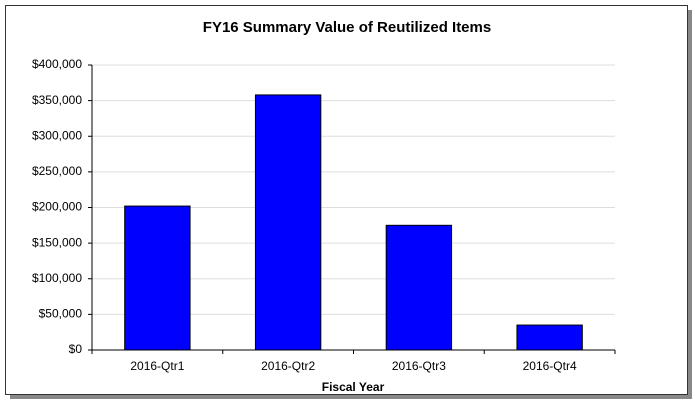 This screenshot has height=406, width=695. What do you see at coordinates (57, 242) in the screenshot?
I see `y-tick-label: $150,000` at bounding box center [57, 242].